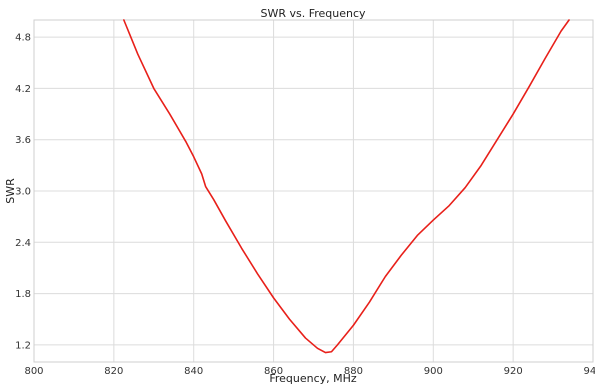  What do you see at coordinates (313, 13) in the screenshot?
I see `chart-title: SWR vs. Frequency` at bounding box center [313, 13].